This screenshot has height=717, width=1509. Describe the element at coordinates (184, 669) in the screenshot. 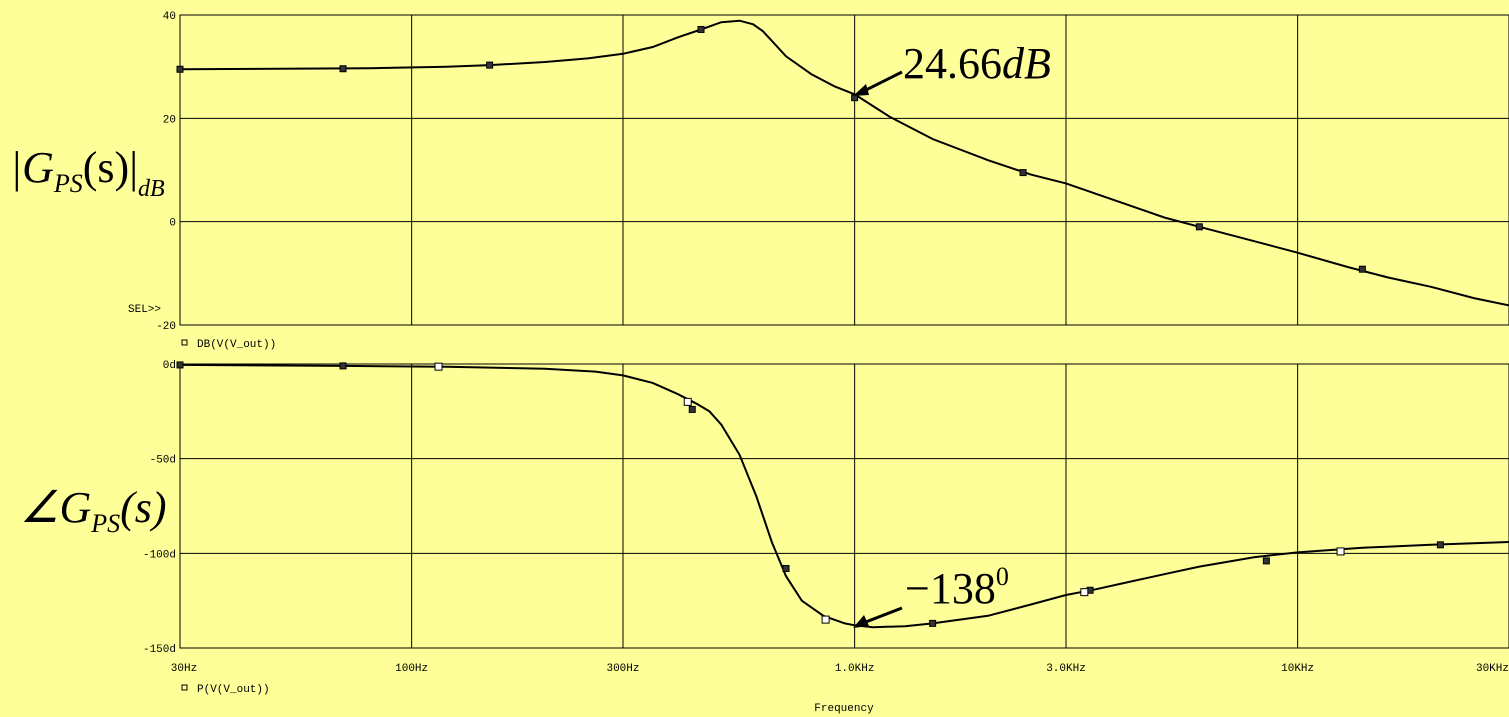

I see `x-tick-label: 30Hz` at that location.